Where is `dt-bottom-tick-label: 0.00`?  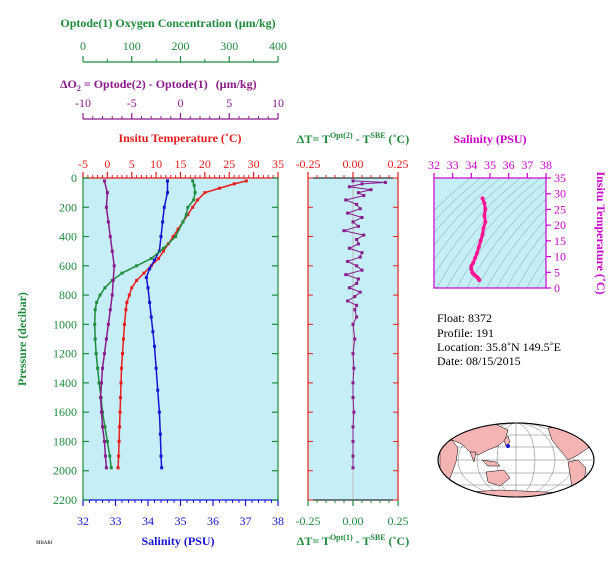 dt-bottom-tick-label: 0.00 is located at coordinates (353, 521).